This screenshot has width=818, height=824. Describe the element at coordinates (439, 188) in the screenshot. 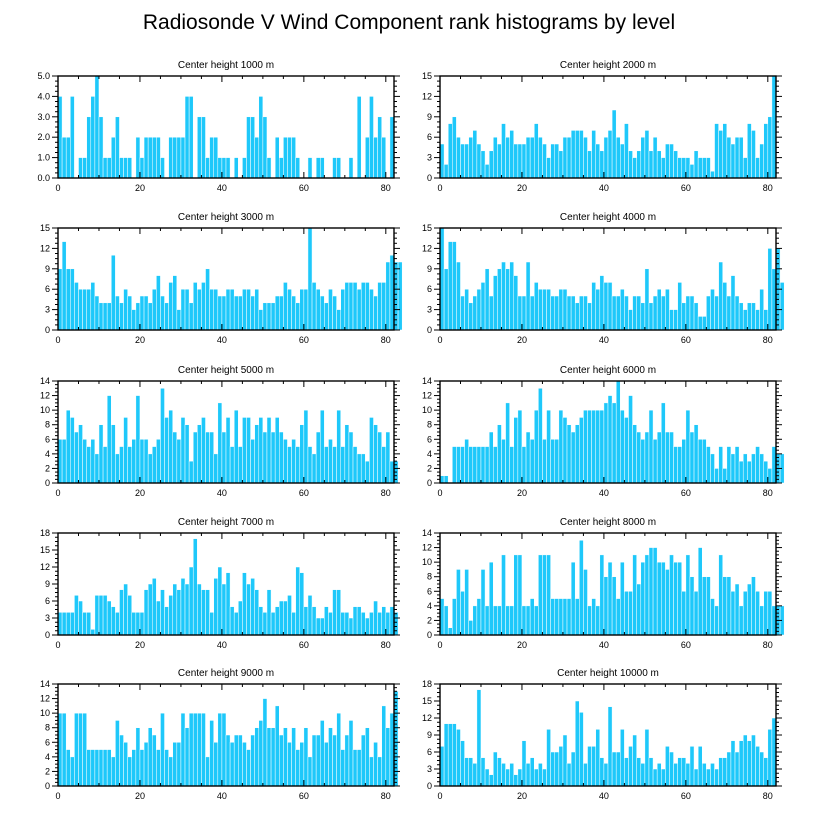

I see `x-tick-label: 0` at that location.